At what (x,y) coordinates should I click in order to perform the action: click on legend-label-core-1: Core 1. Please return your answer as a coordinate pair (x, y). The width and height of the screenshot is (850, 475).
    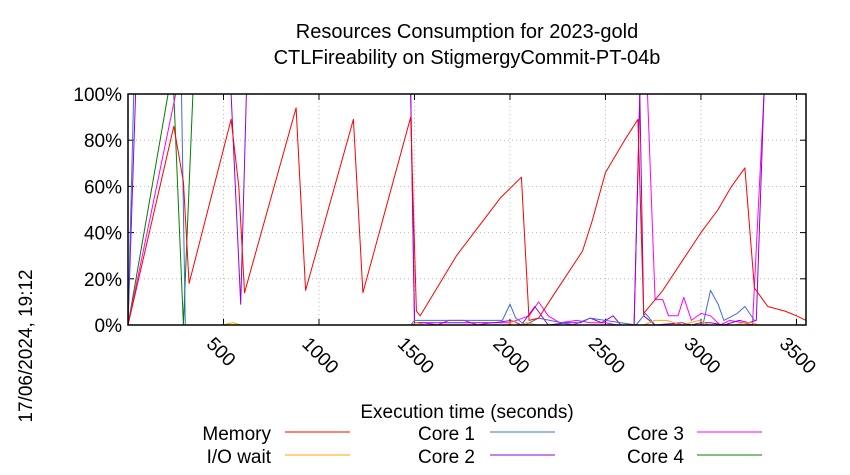
    Looking at the image, I should click on (446, 434).